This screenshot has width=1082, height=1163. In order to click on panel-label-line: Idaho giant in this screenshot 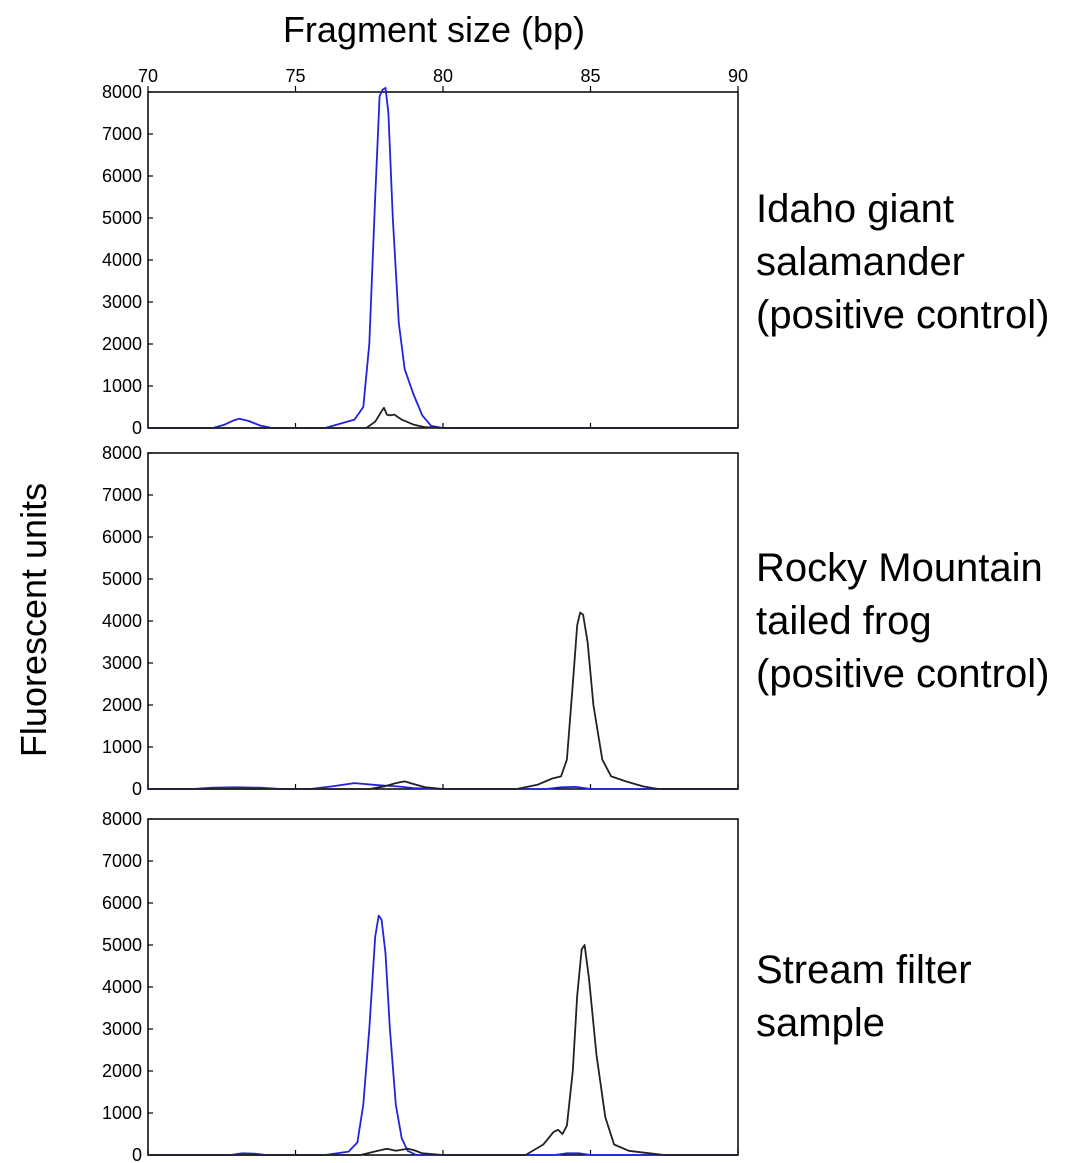, I will do `click(855, 209)`.